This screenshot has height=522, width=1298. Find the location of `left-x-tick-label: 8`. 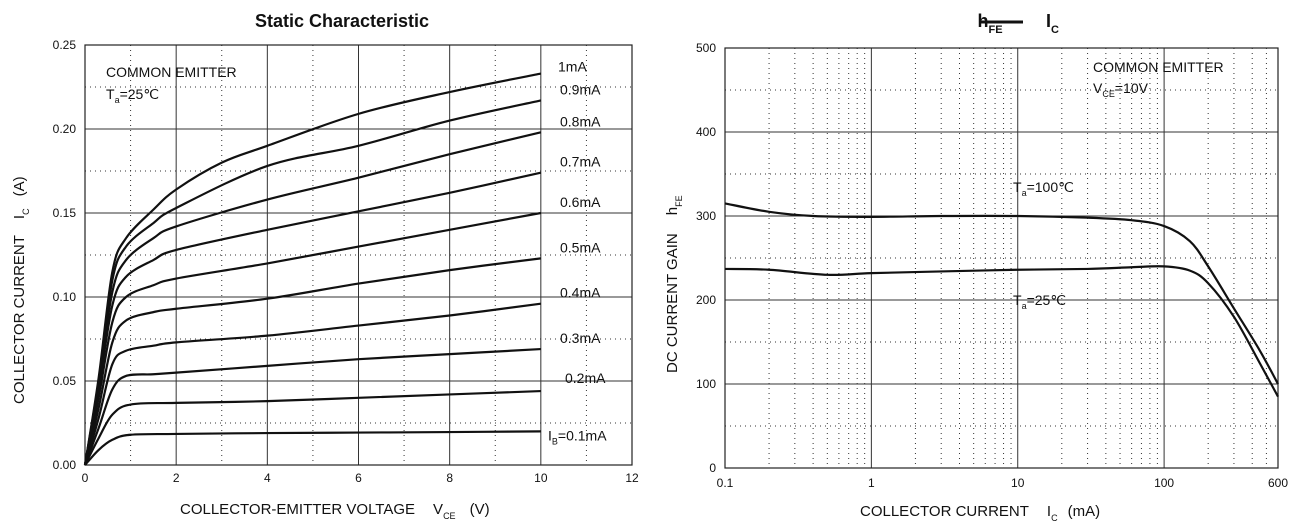

left-x-tick-label: 8 is located at coordinates (449, 478).